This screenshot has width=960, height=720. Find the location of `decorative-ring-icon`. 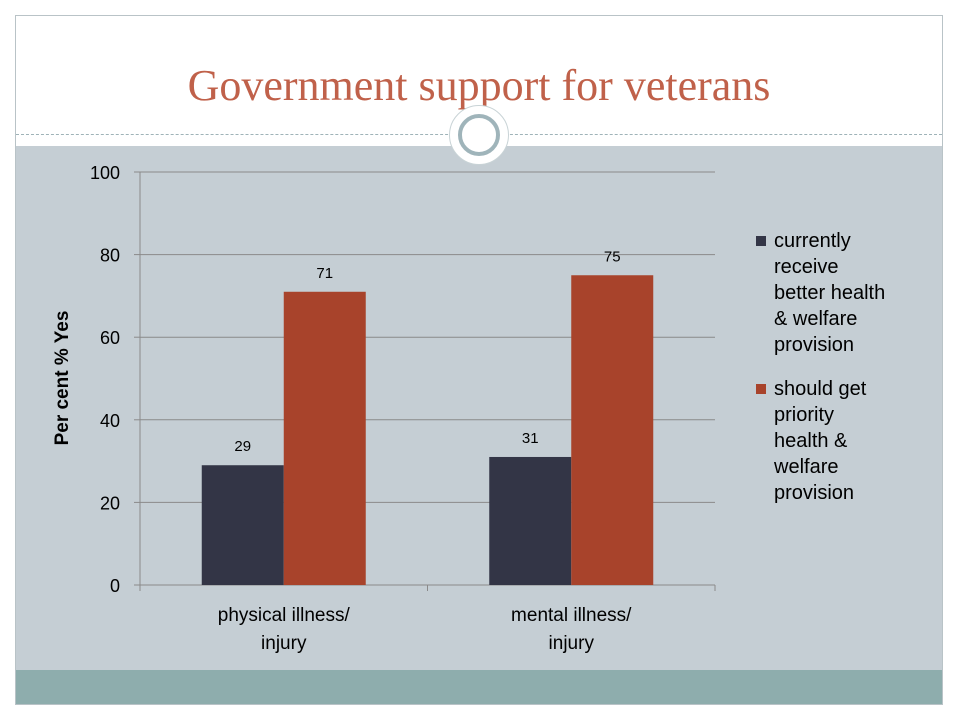

decorative-ring-icon is located at coordinates (479, 135).